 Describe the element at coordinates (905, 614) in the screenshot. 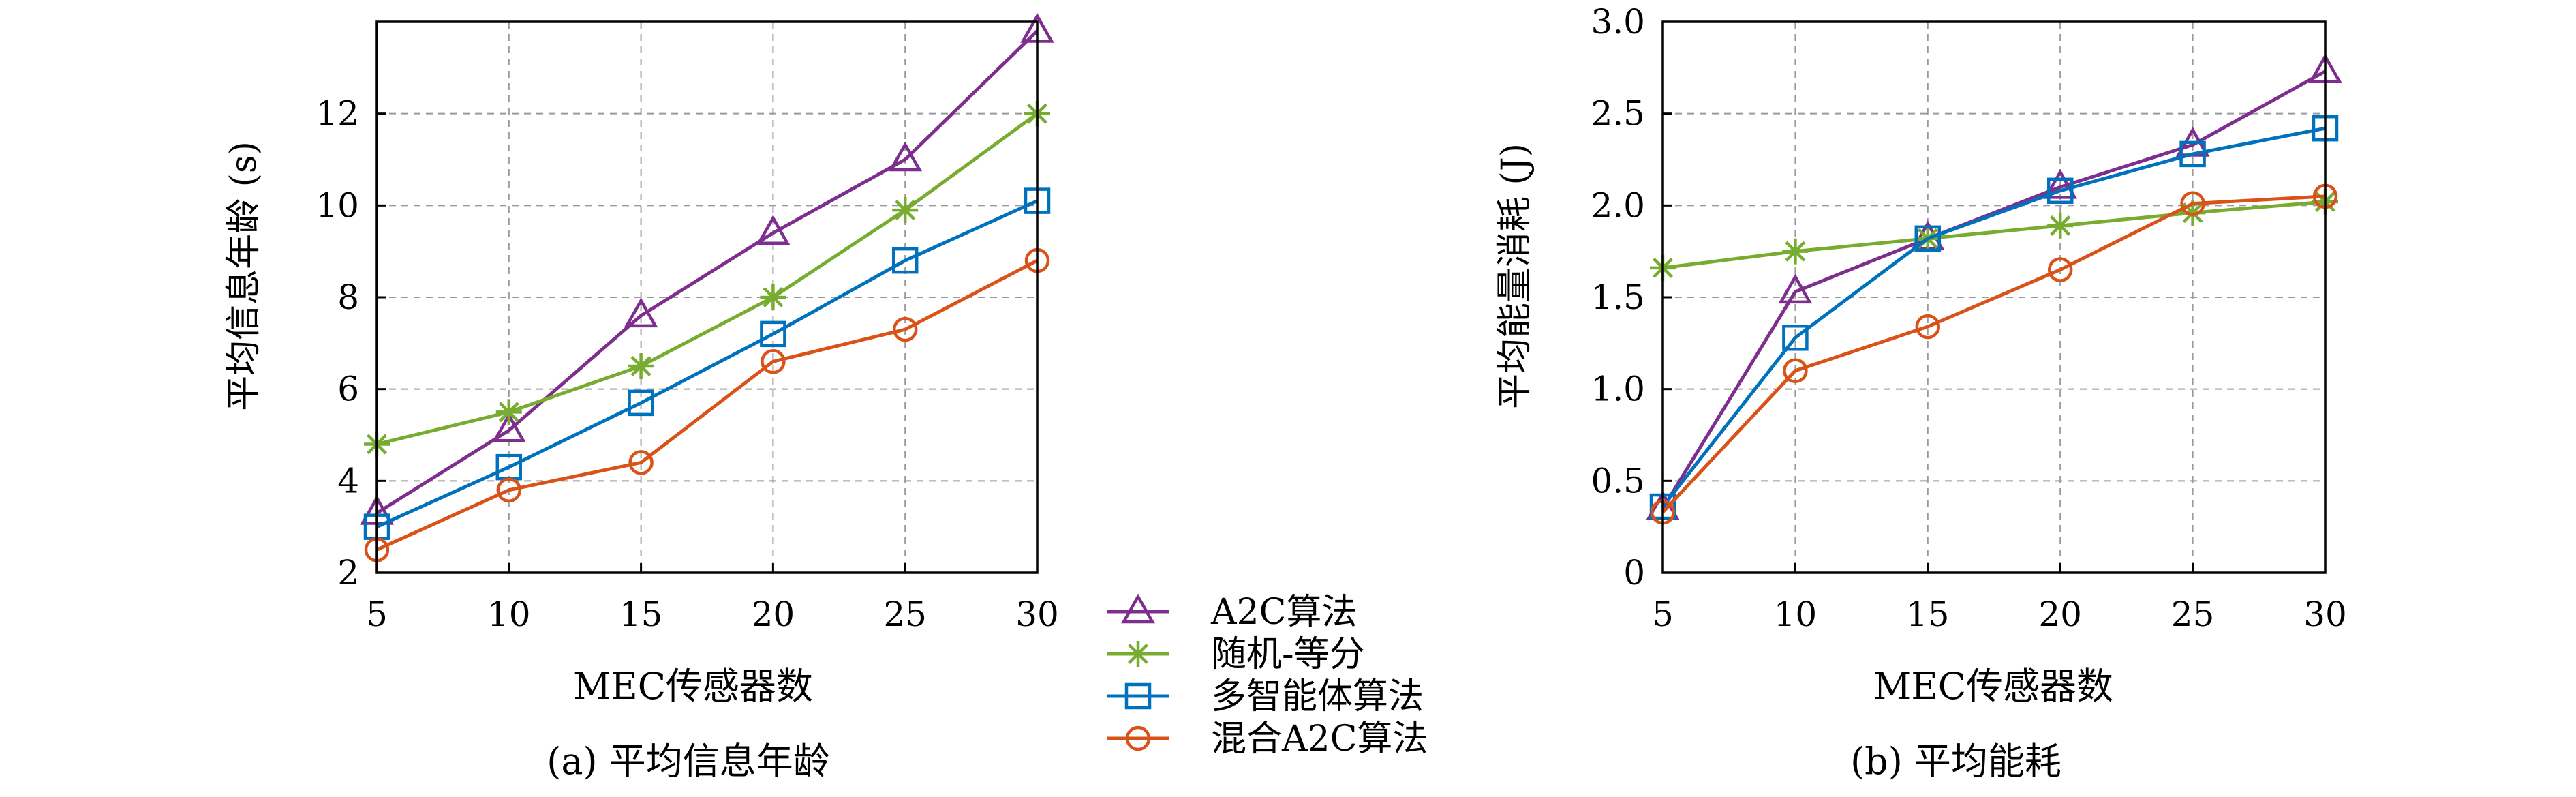

I see `panel-a-xtick-label: 25` at that location.